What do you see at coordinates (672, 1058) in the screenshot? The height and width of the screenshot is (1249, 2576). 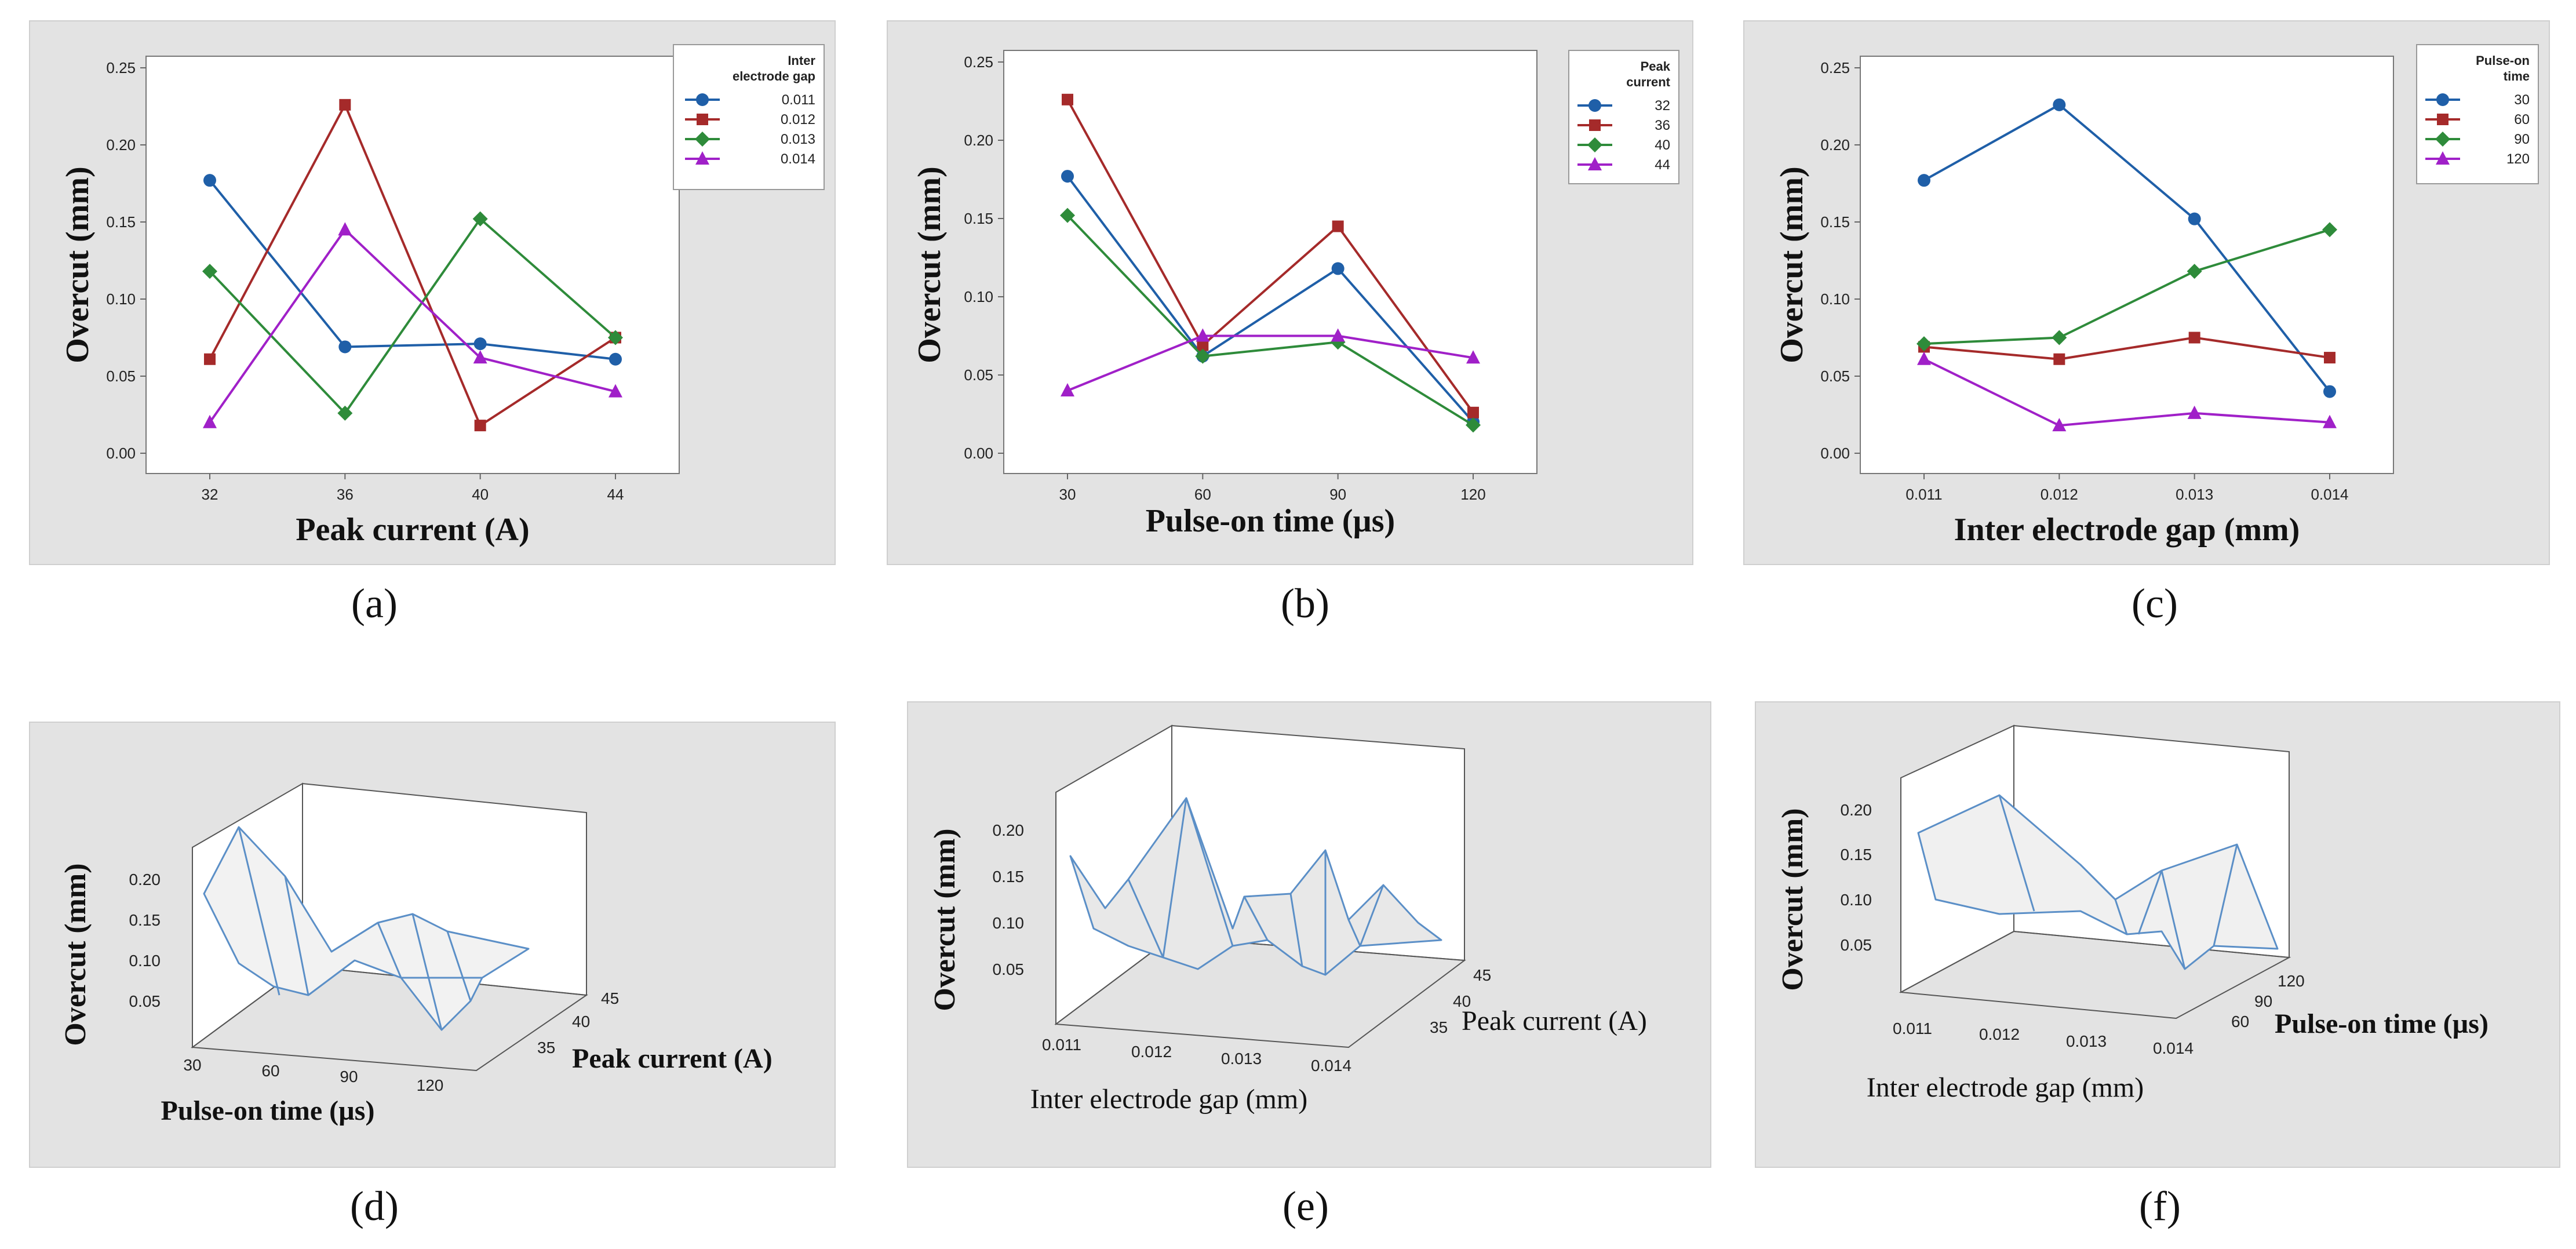 I see `y-axis-label: Peak current (A)` at bounding box center [672, 1058].